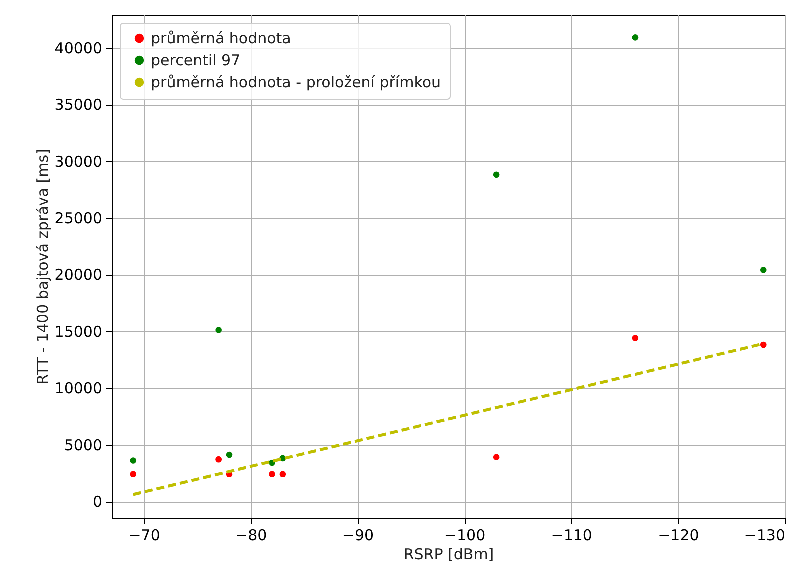 The image size is (811, 575). Describe the element at coordinates (78, 48) in the screenshot. I see `y-tick-label: 40000` at that location.